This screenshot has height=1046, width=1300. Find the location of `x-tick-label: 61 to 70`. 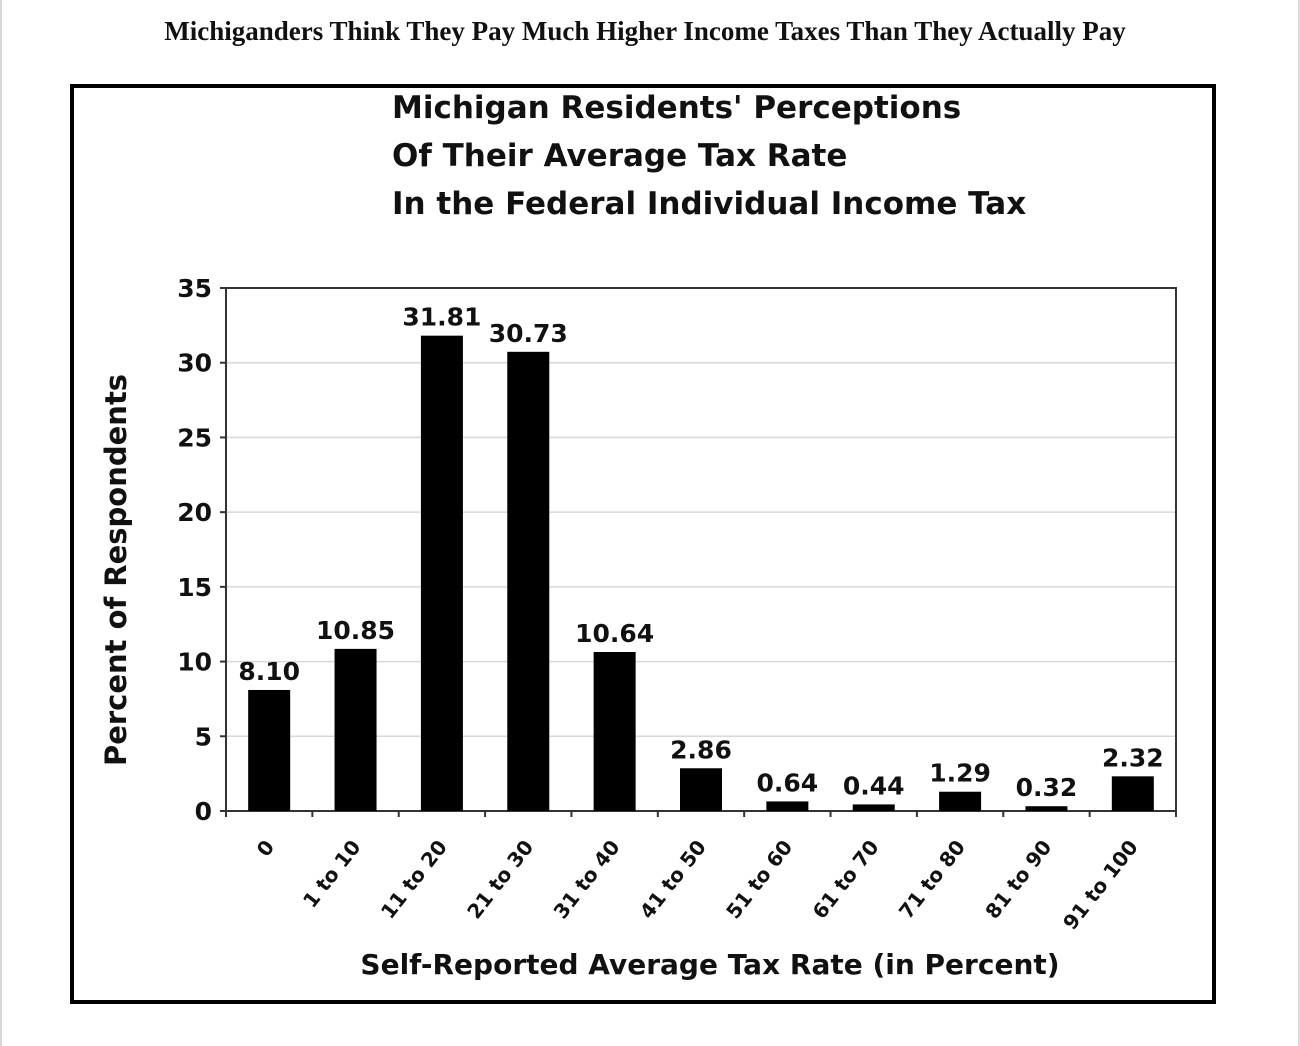

x-tick-label: 61 to 70 is located at coordinates (846, 879).